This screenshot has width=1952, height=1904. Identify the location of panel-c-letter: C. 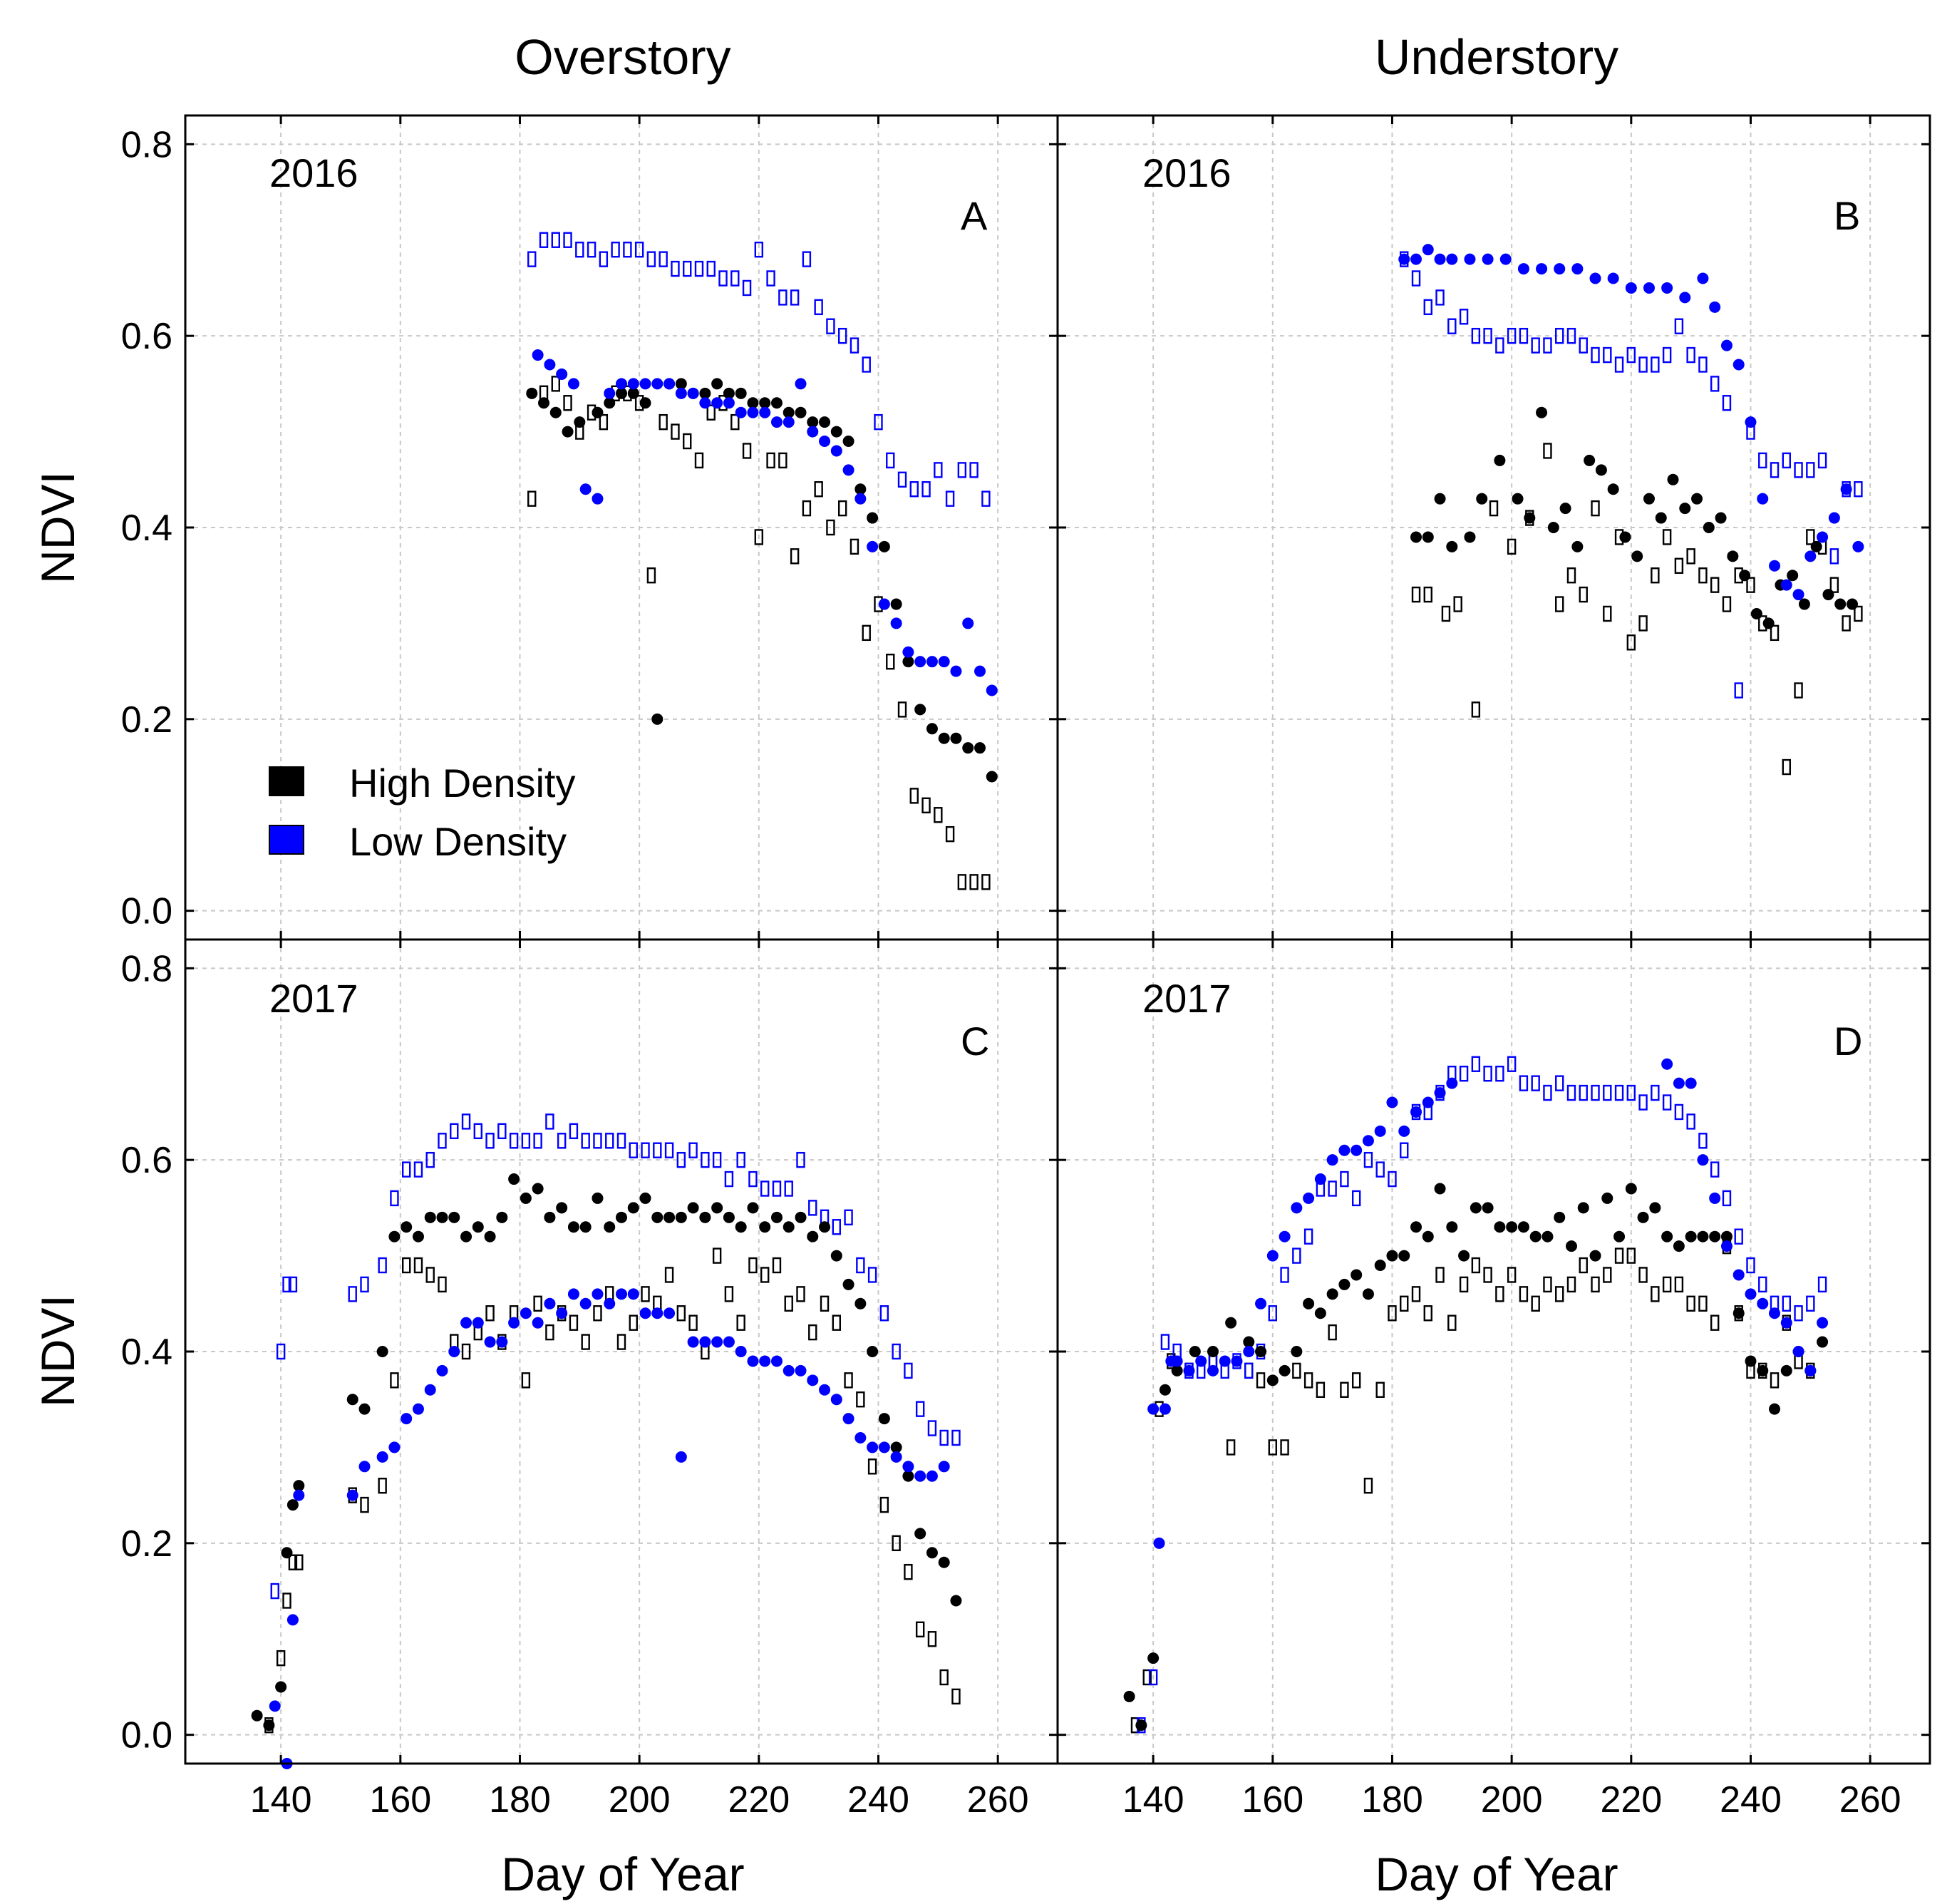
(975, 1041).